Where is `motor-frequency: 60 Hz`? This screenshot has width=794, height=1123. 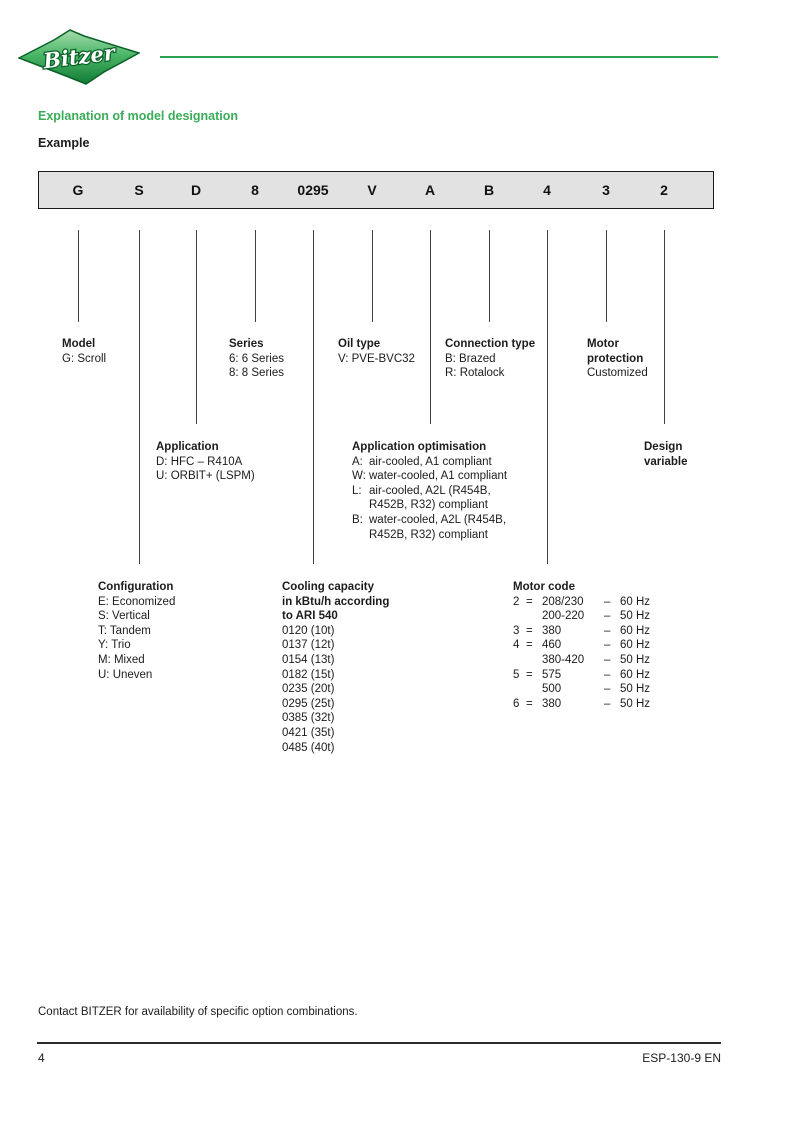
motor-frequency: 60 Hz is located at coordinates (635, 630).